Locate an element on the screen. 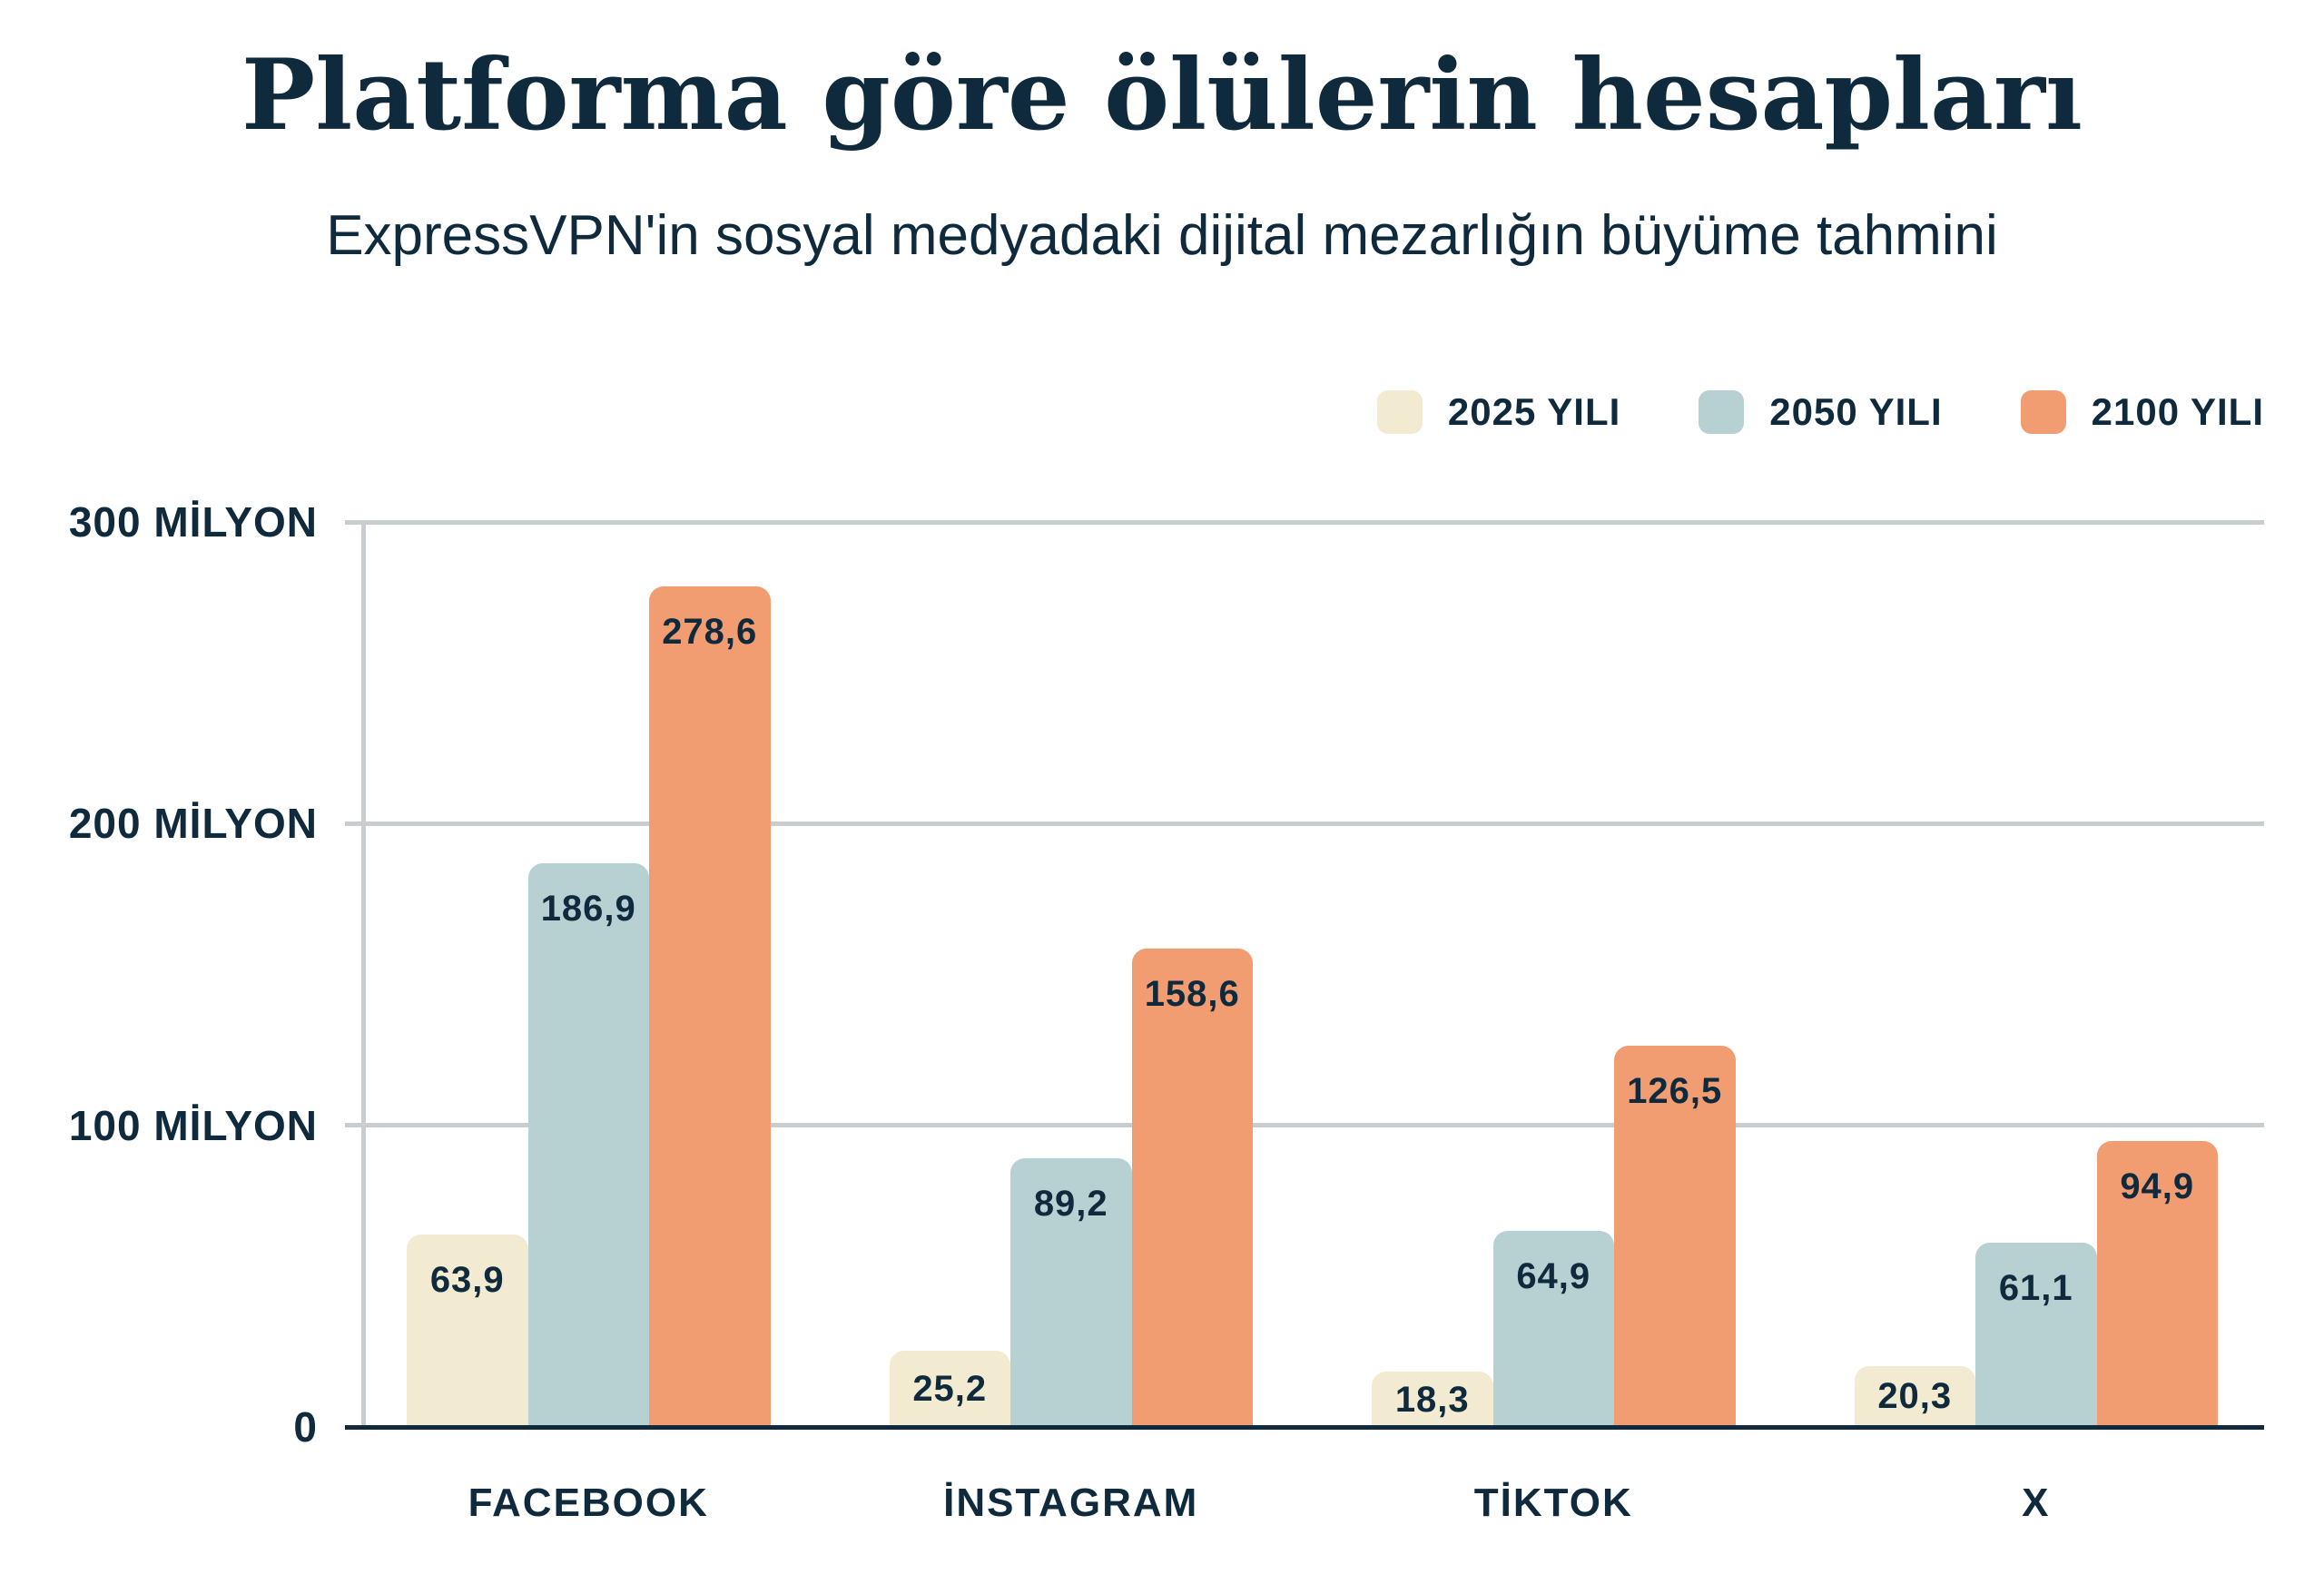 The height and width of the screenshot is (1584, 2324). bar-value-facebook-2050-yili: 186,9 is located at coordinates (588, 908).